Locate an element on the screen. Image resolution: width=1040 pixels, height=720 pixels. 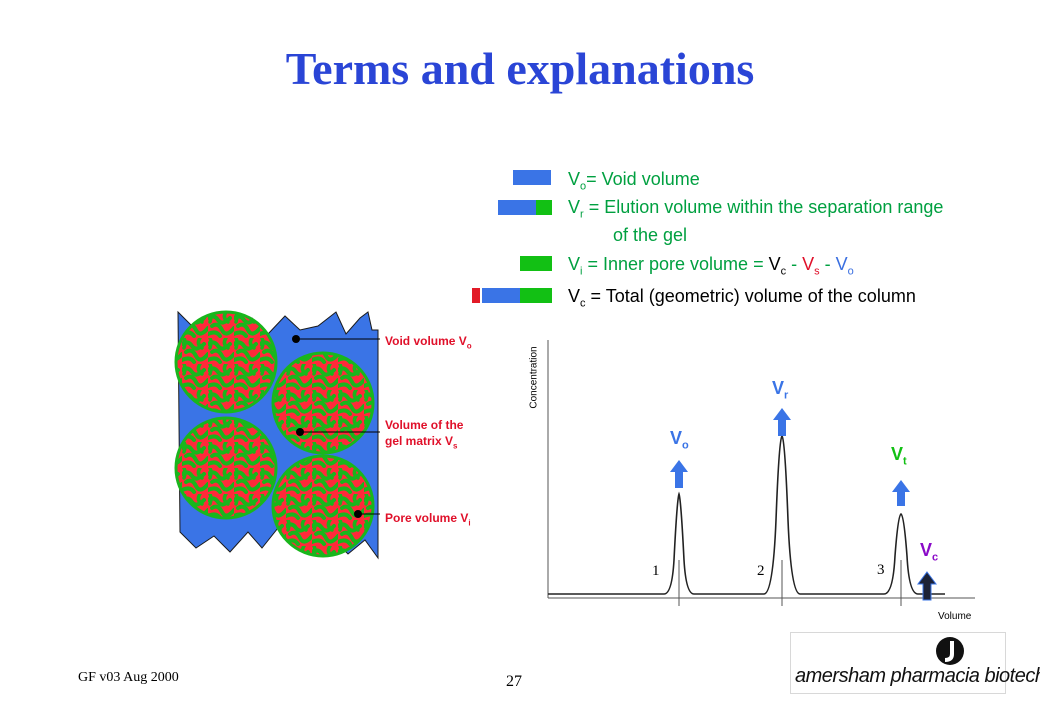
arrow-vr is located at coordinates (782, 422).